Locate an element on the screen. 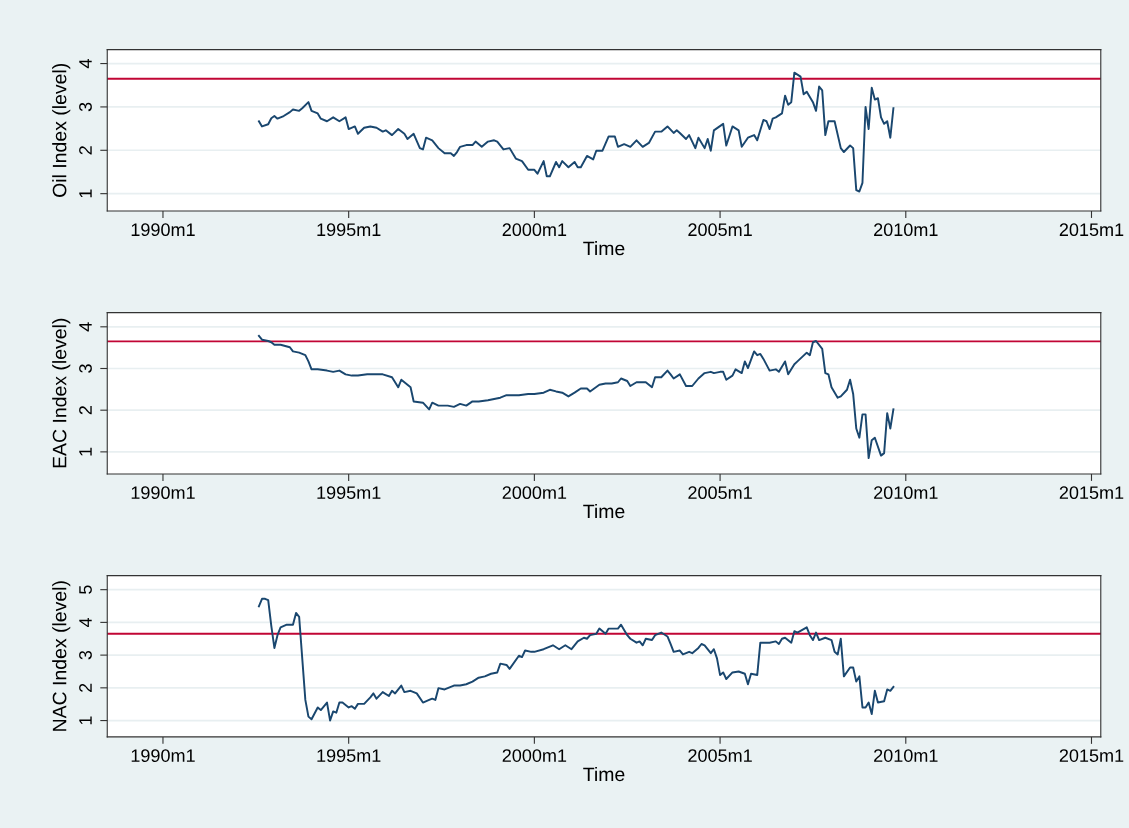  y-axis-title: EAC Index (level) is located at coordinates (61, 393).